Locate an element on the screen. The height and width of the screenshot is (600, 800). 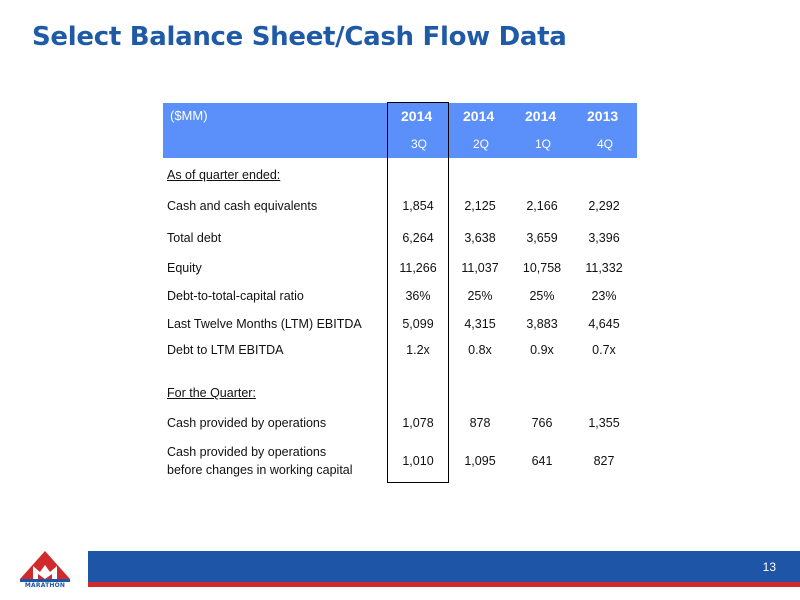
table-cell: 3,883 is located at coordinates (542, 324).